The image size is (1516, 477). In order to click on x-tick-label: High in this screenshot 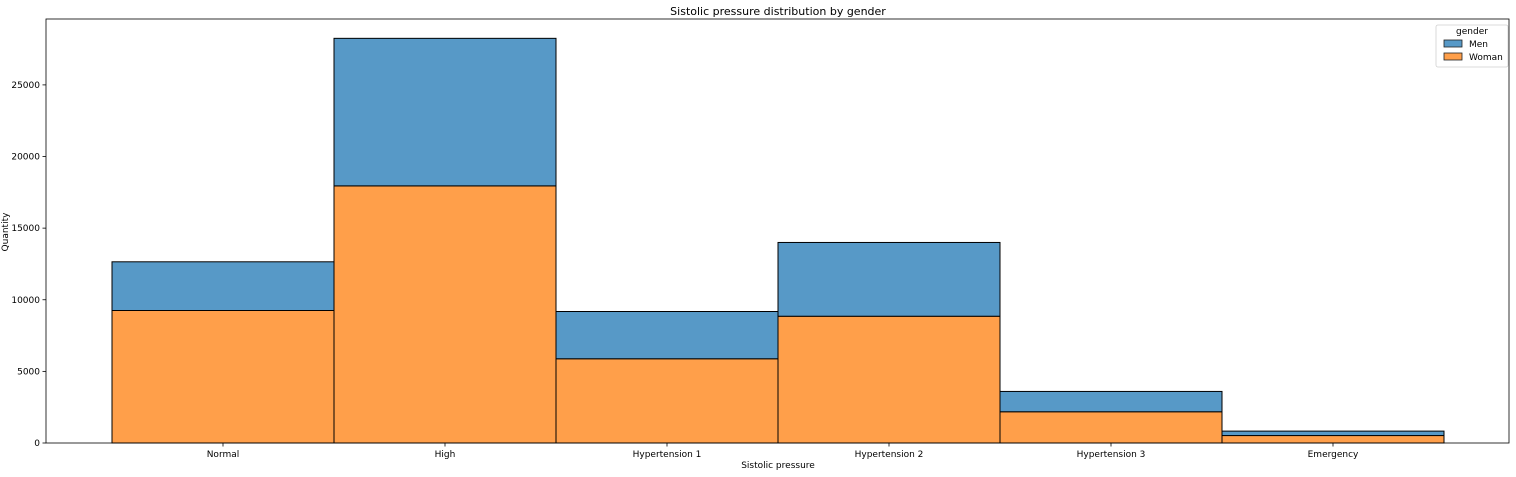, I will do `click(445, 455)`.